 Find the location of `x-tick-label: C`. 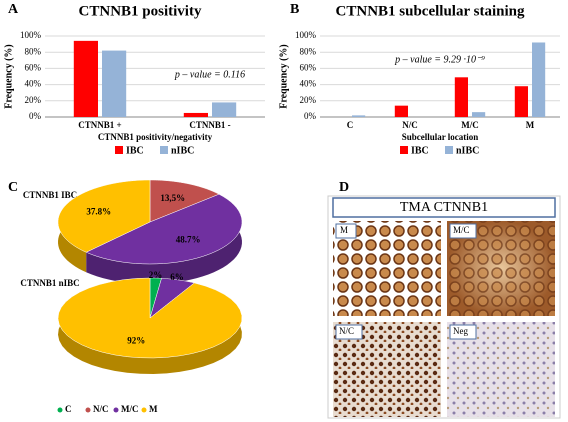

x-tick-label: C is located at coordinates (350, 125).